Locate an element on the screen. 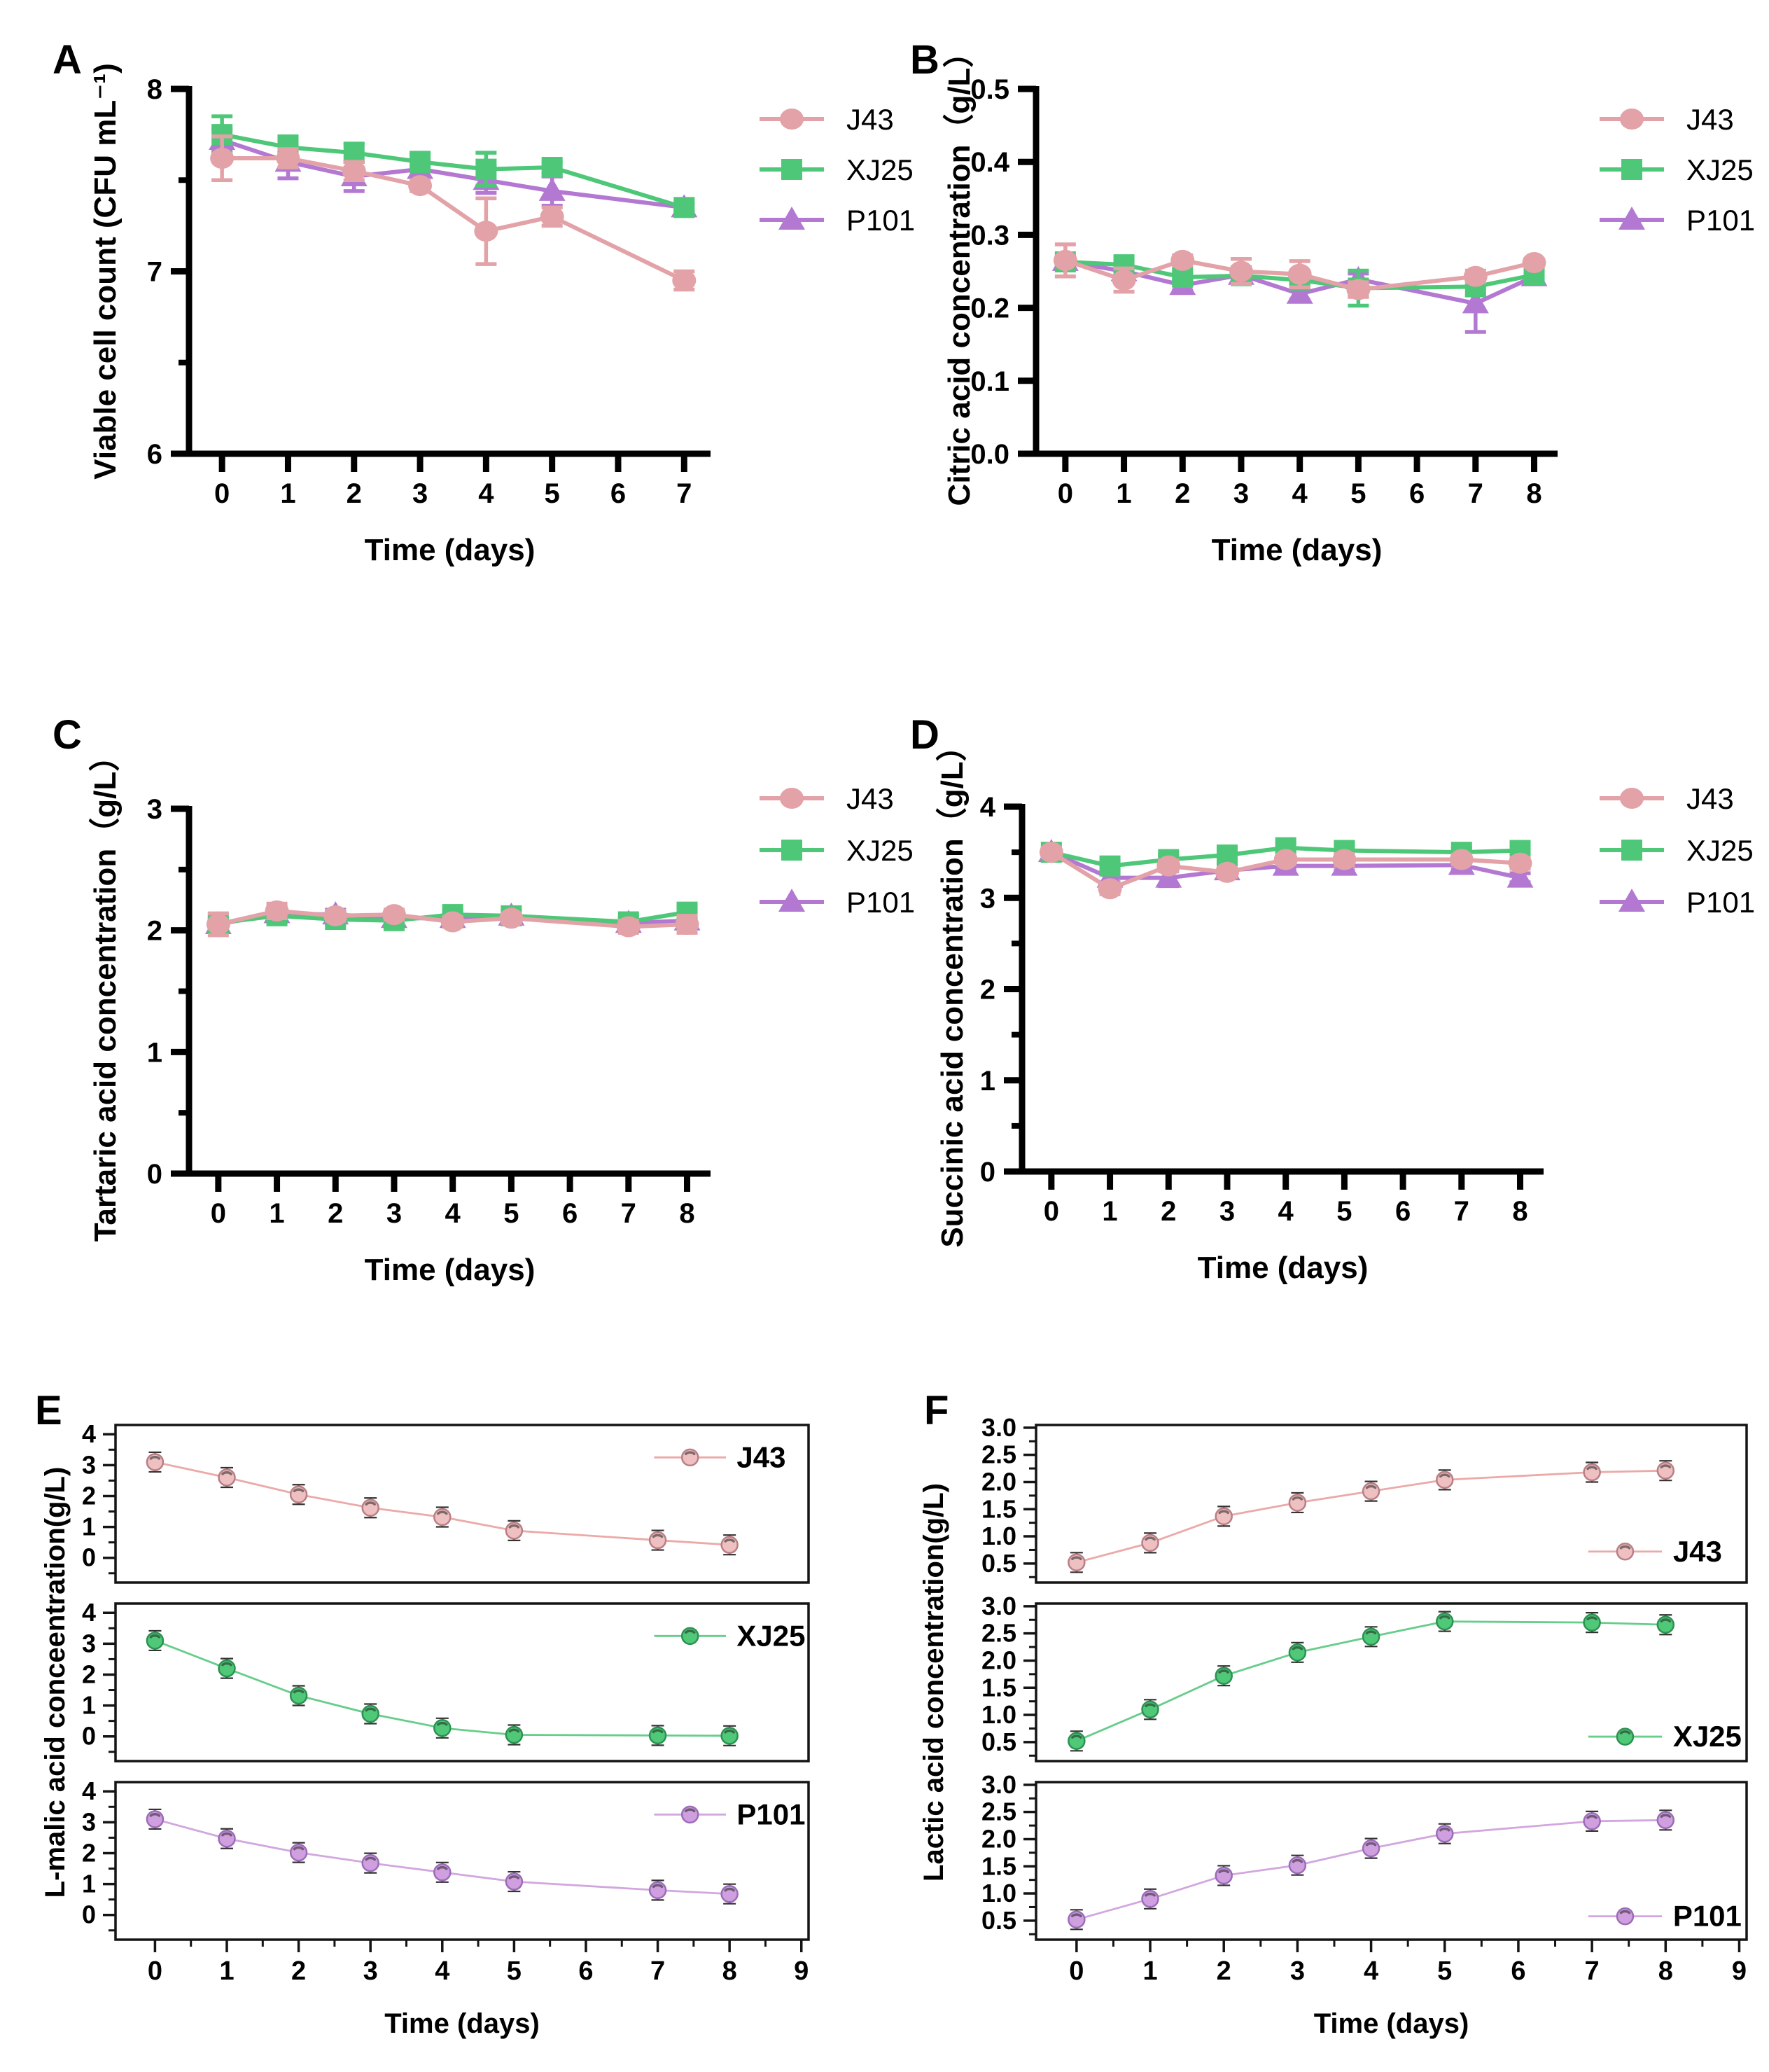  svg-text: 1.5 is located at coordinates (998, 1865).